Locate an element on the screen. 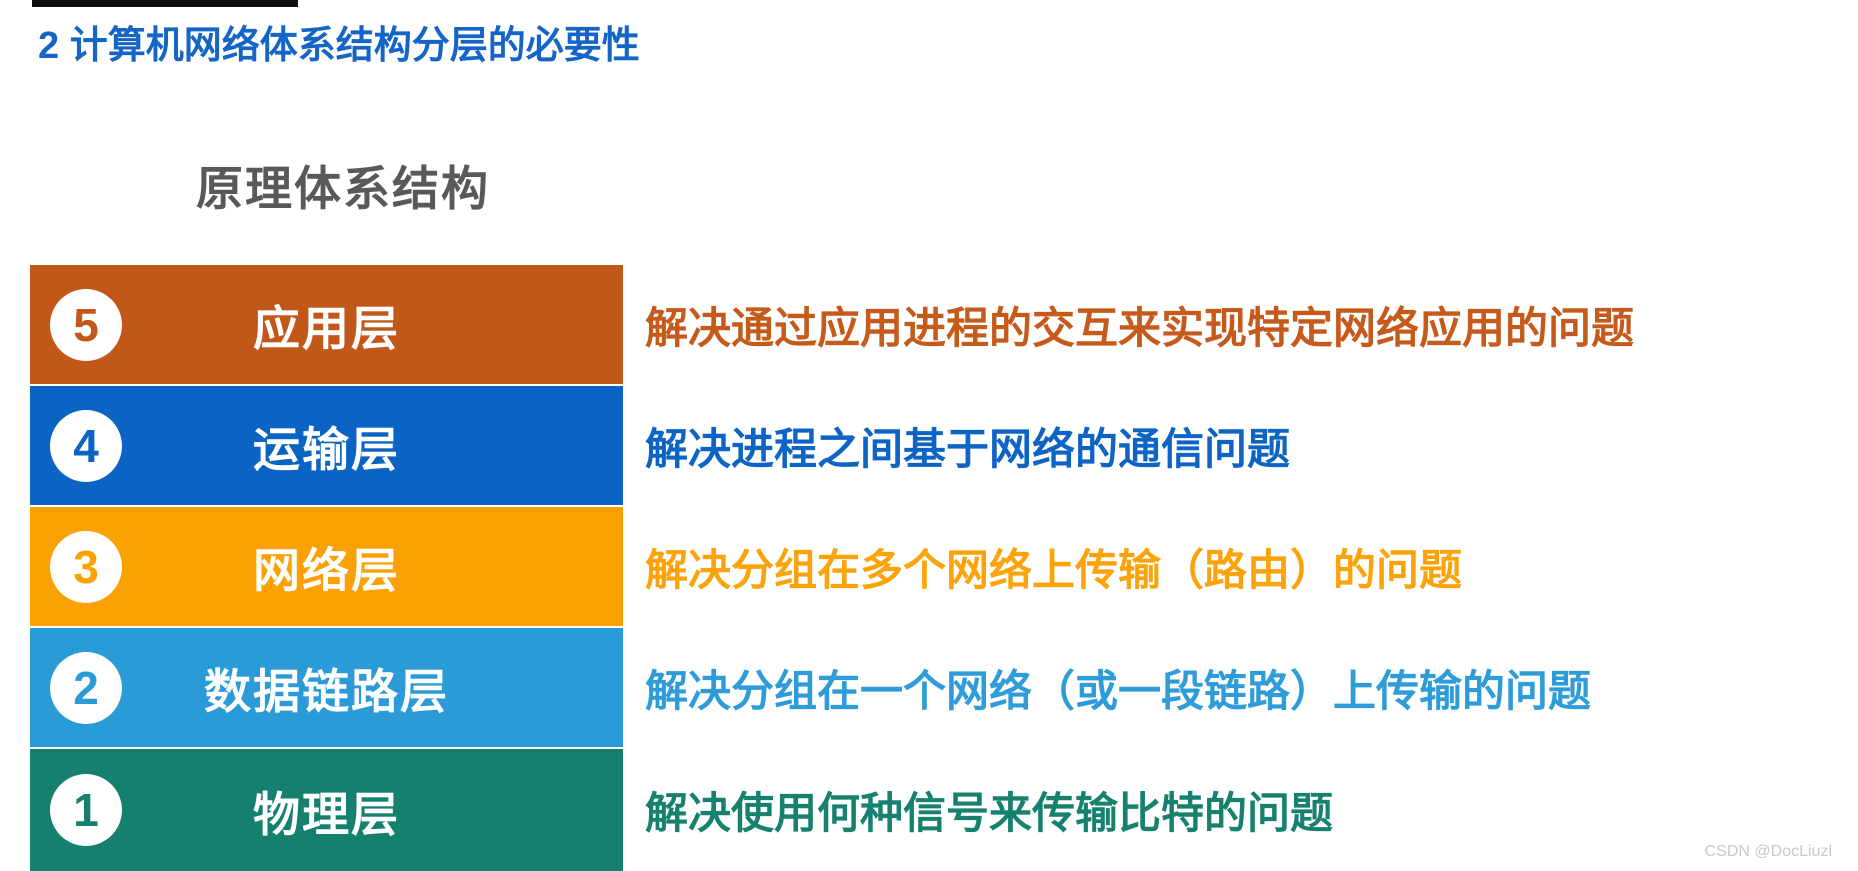  layer-row-network: 3 网络层 解决分组在多个网络上传输（路由）的问题 is located at coordinates (929, 566).